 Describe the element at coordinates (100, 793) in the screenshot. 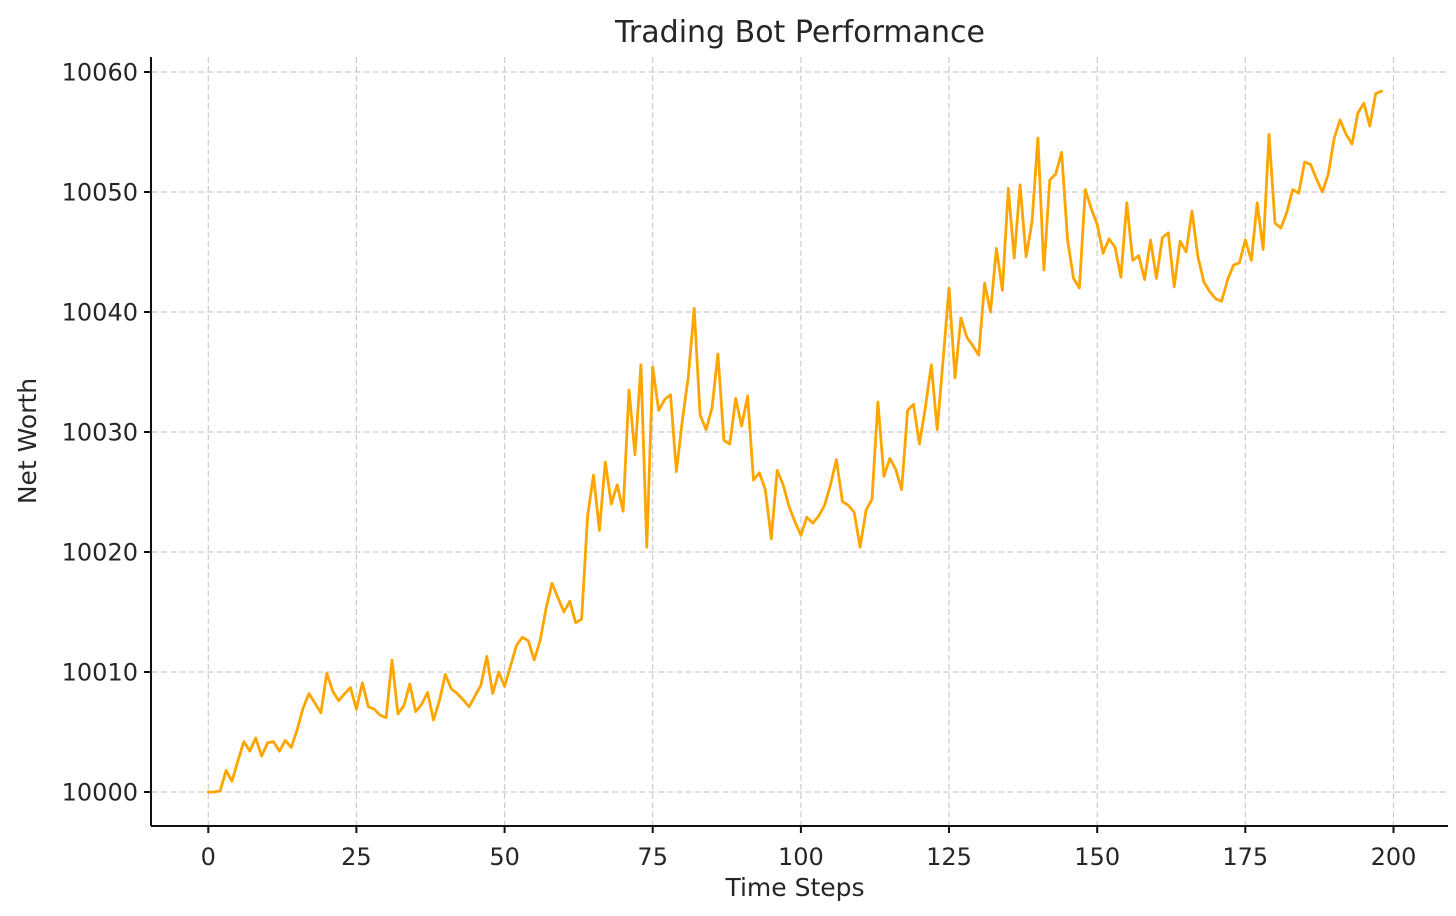

I see `y-tick-label: 10000` at that location.